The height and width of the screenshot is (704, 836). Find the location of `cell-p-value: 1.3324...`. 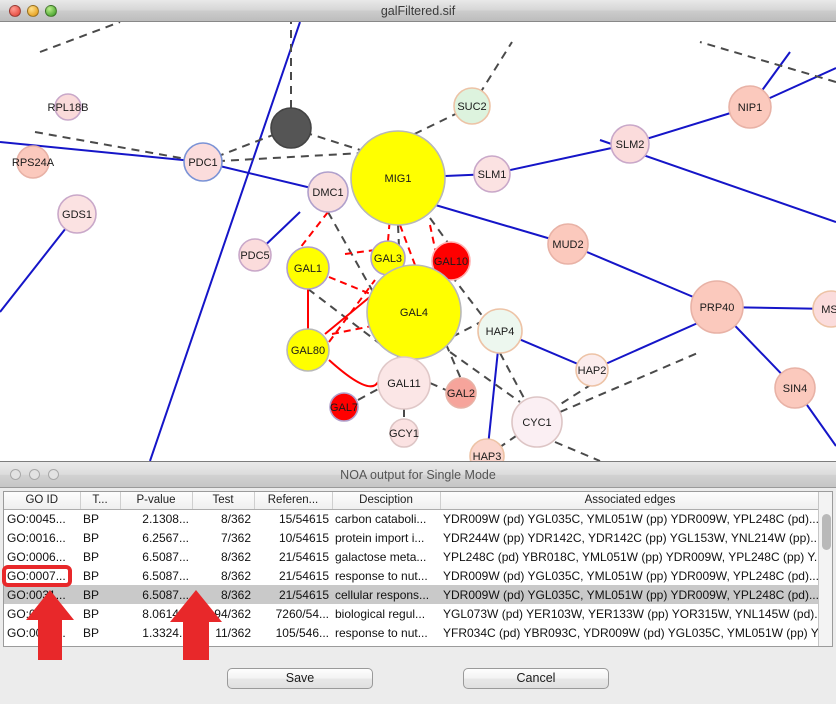

cell-p-value: 1.3324... is located at coordinates (156, 644).